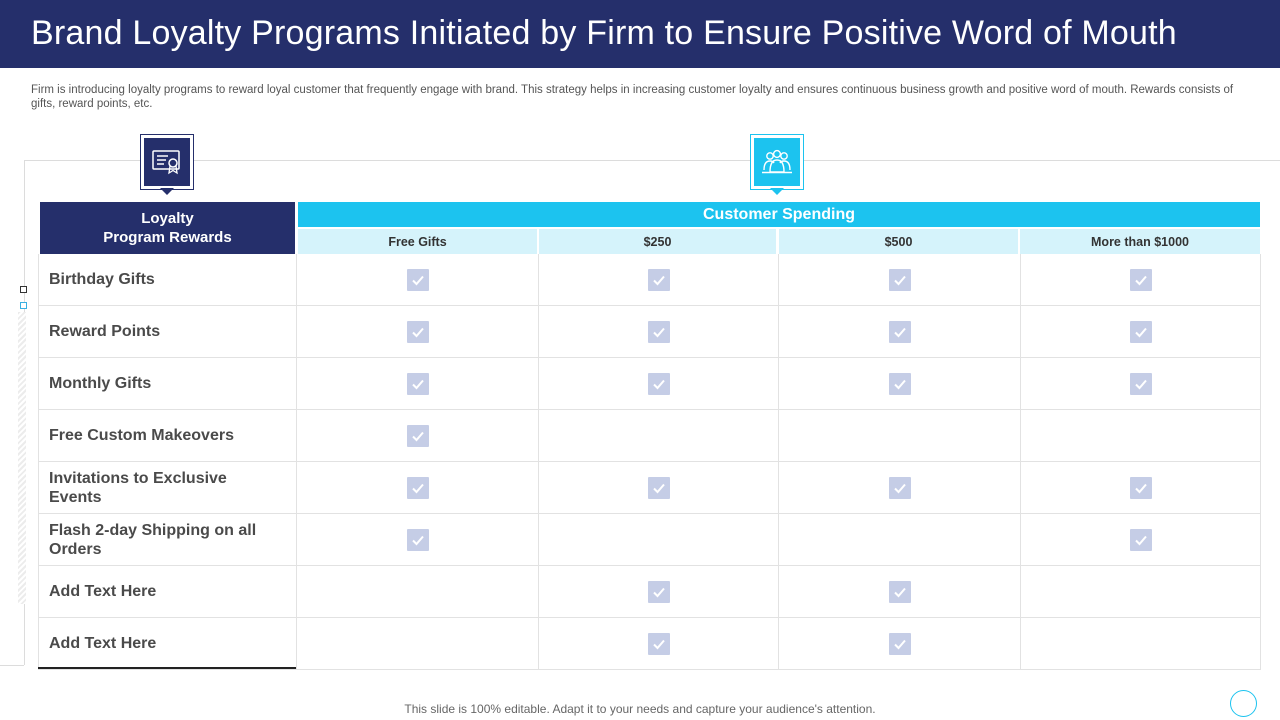  What do you see at coordinates (12, 665) in the screenshot?
I see `frame-line-bottom` at bounding box center [12, 665].